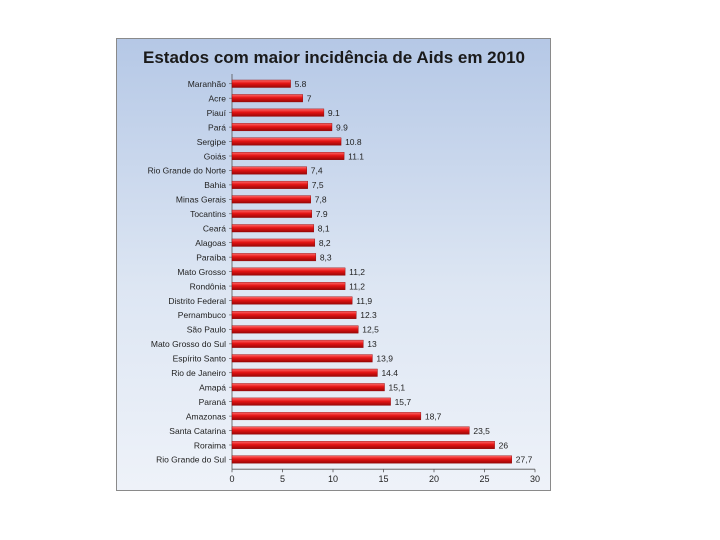 The width and height of the screenshot is (720, 540). Describe the element at coordinates (372, 344) in the screenshot. I see `value-label: 13` at that location.